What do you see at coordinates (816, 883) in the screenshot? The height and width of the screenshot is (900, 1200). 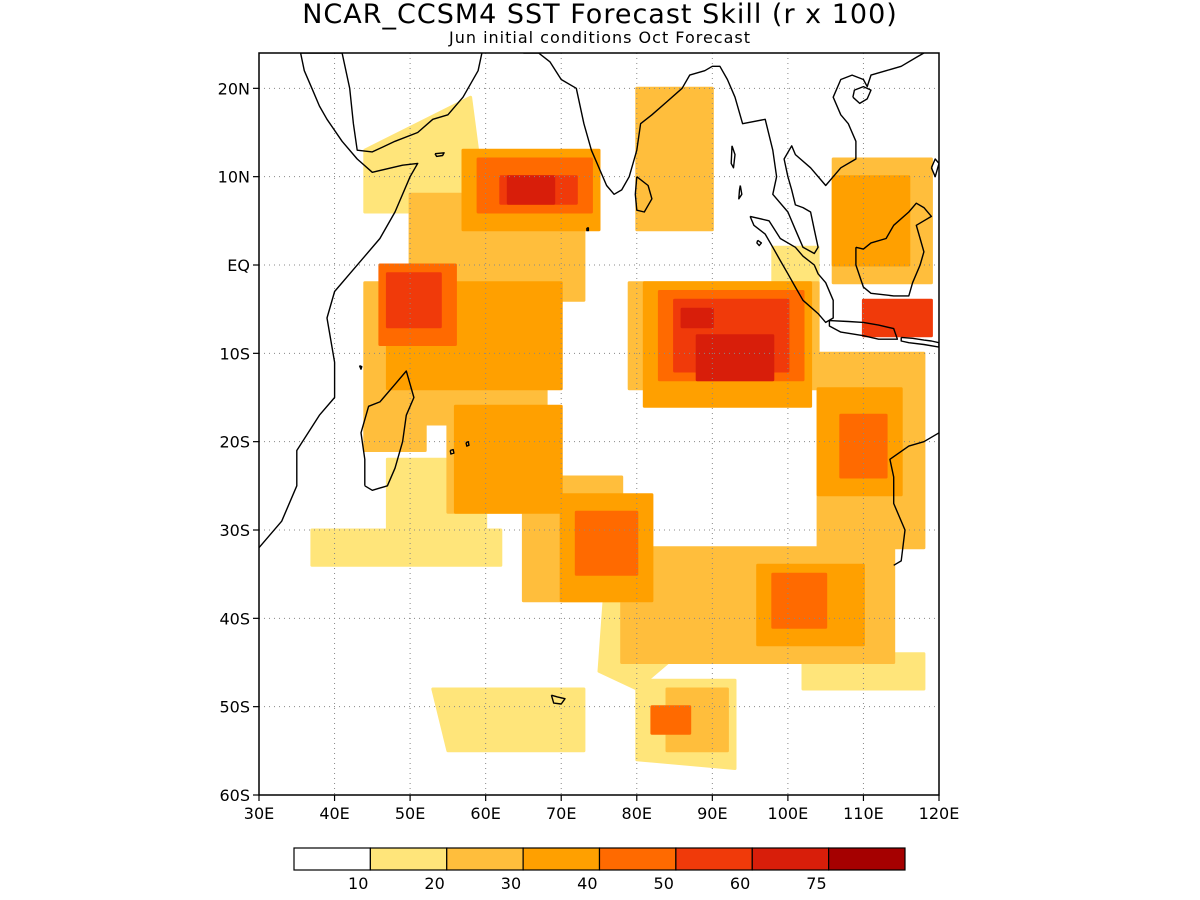 I see `colorbar-label: 75` at bounding box center [816, 883].